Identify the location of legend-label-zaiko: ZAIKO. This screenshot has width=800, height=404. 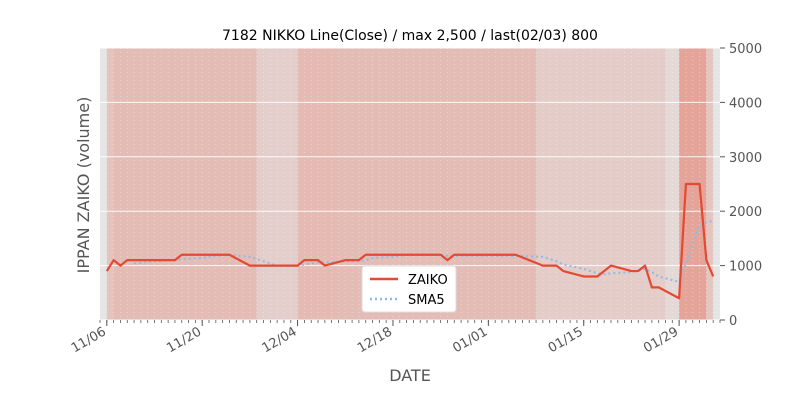
(428, 280).